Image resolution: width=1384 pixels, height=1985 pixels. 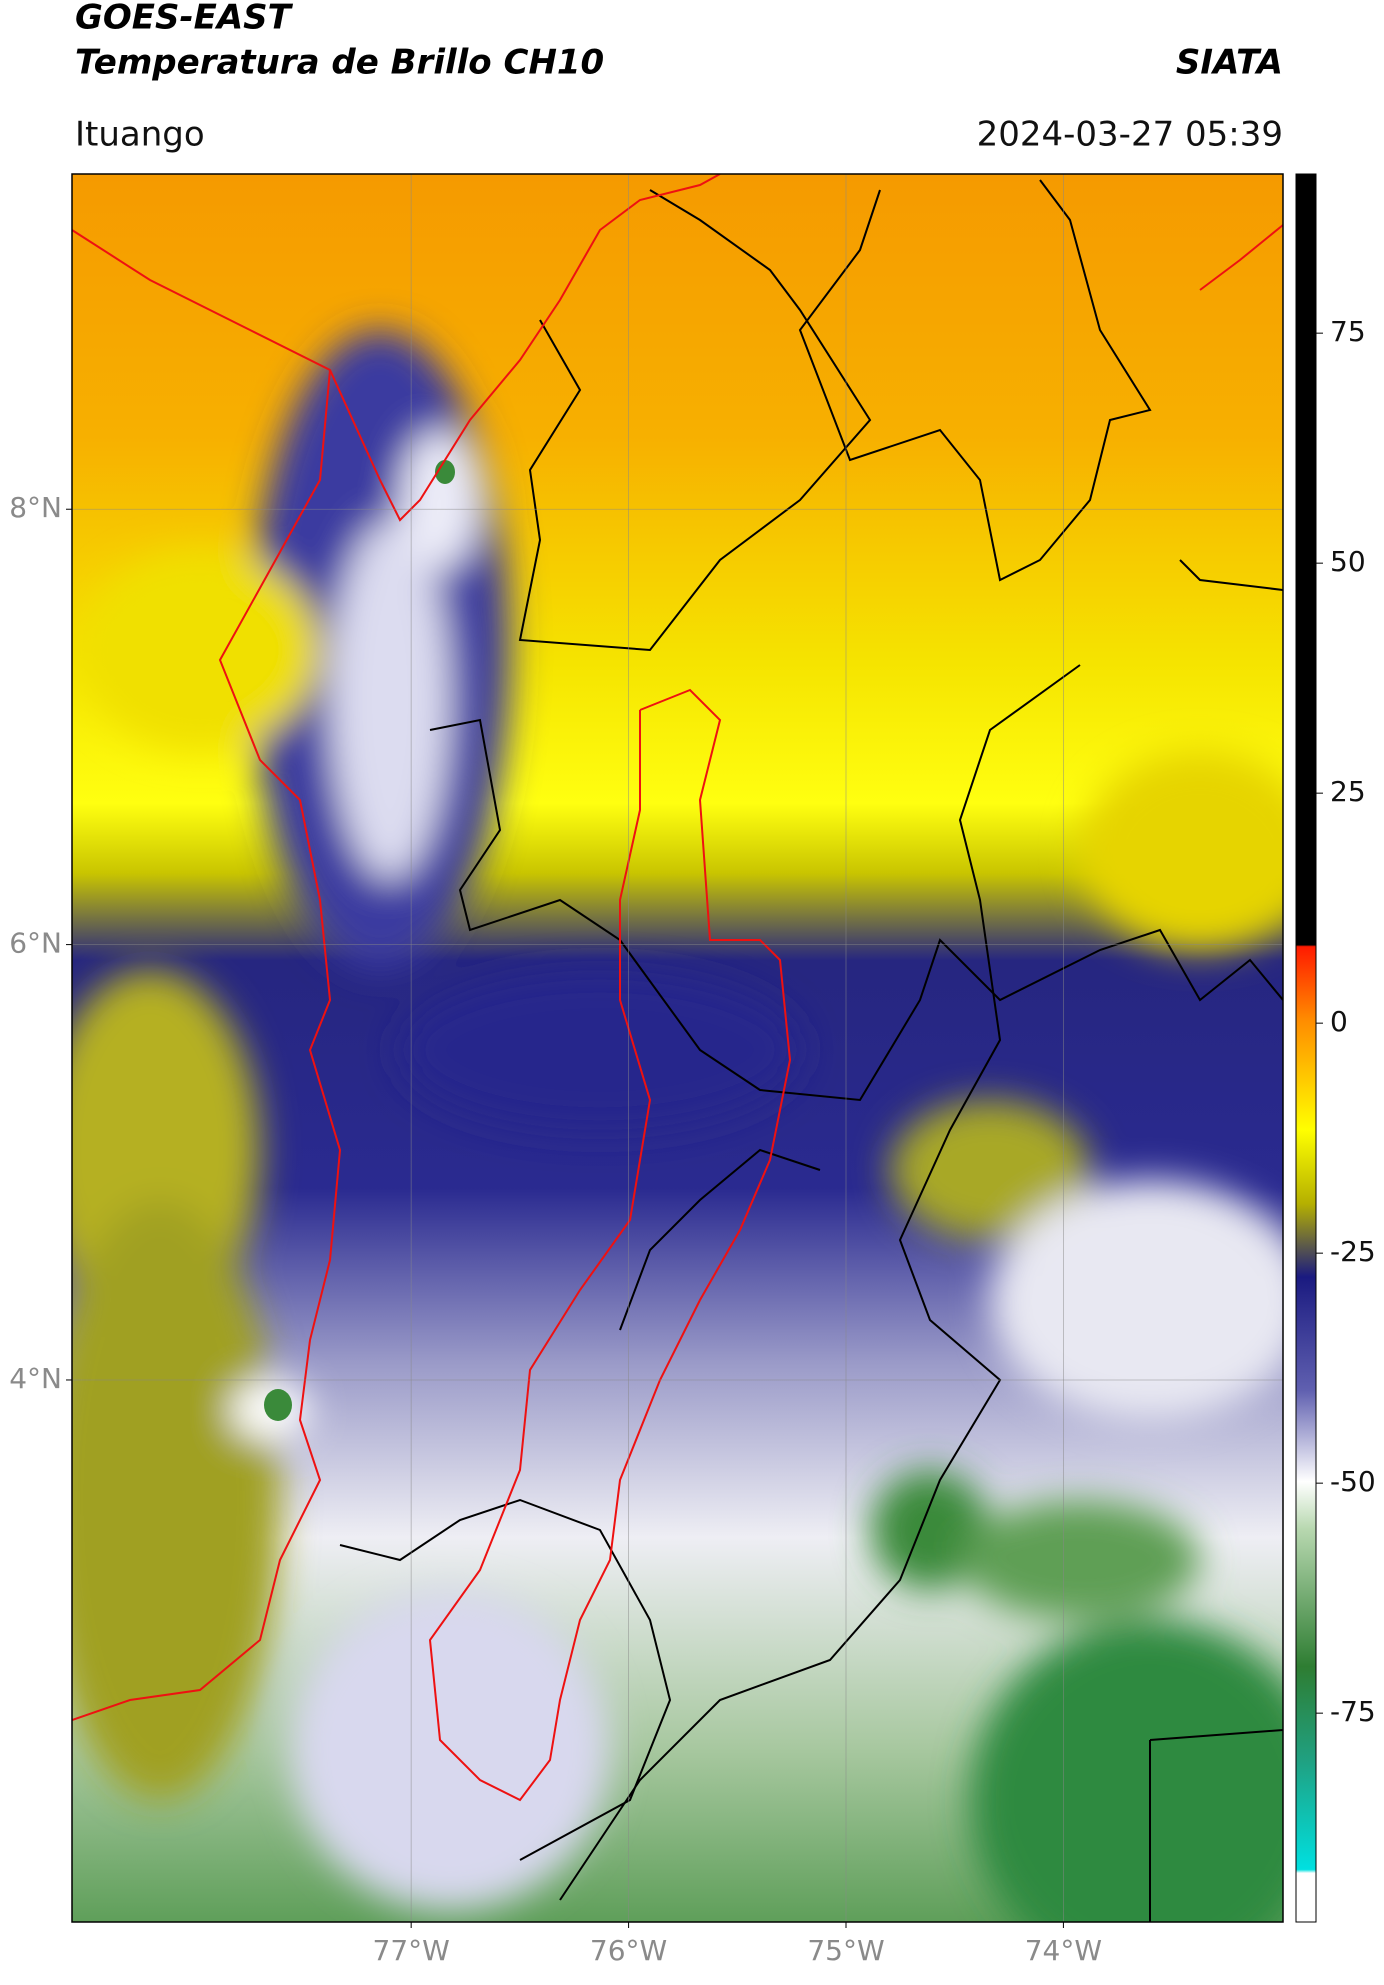 I want to click on title: GOES-EAST, so click(x=184, y=19).